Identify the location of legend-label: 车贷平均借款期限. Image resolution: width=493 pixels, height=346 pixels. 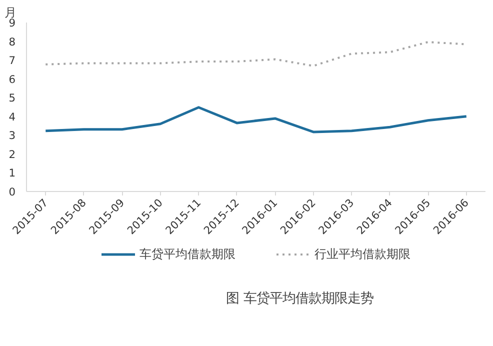
(188, 254).